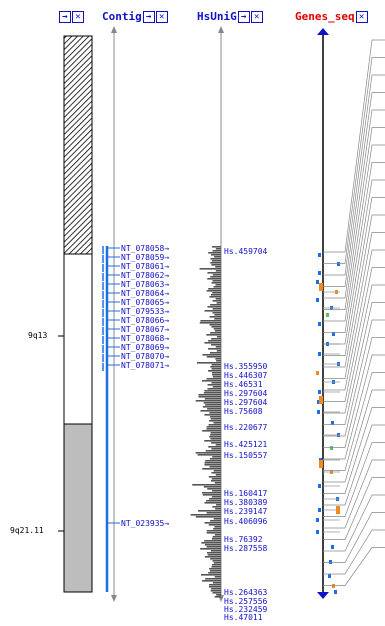  Describe the element at coordinates (246, 427) in the screenshot. I see `unigene-label: Hs.220677` at that location.